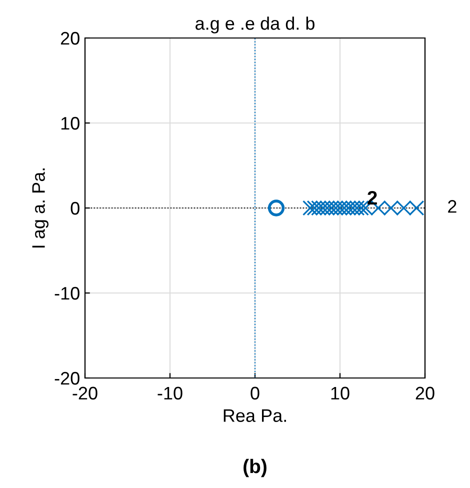 The image size is (470, 488). What do you see at coordinates (452, 206) in the screenshot?
I see `text: 2` at bounding box center [452, 206].